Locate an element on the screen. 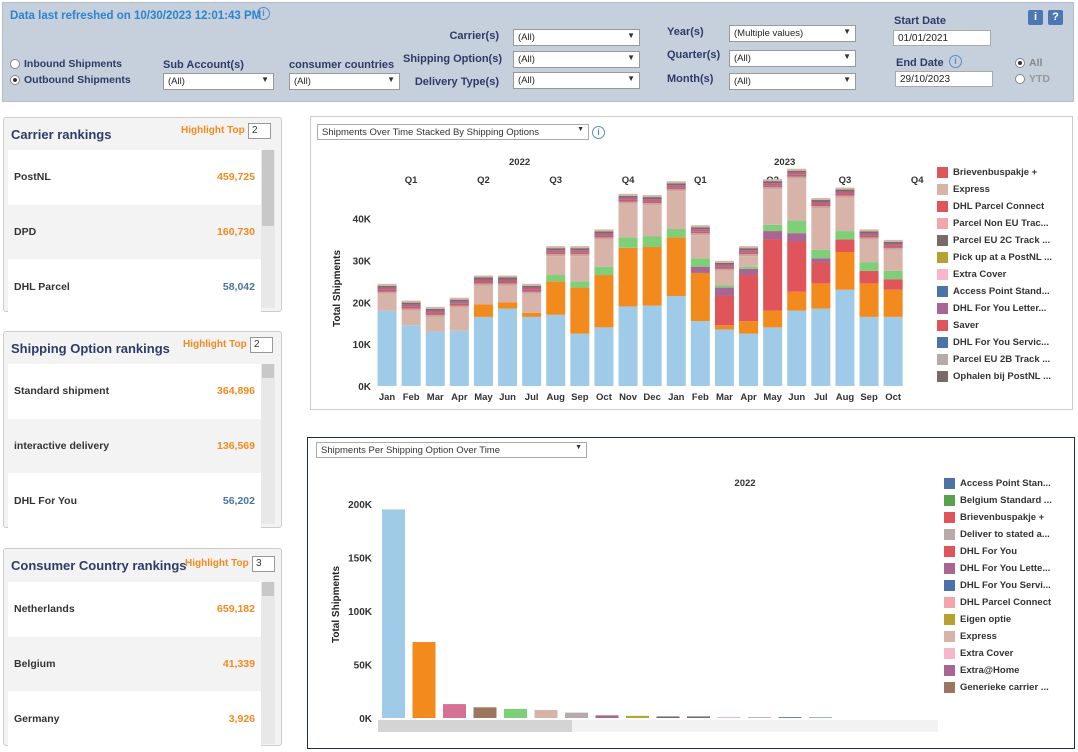  ranking-row: DPD 160,730 is located at coordinates (134, 232).